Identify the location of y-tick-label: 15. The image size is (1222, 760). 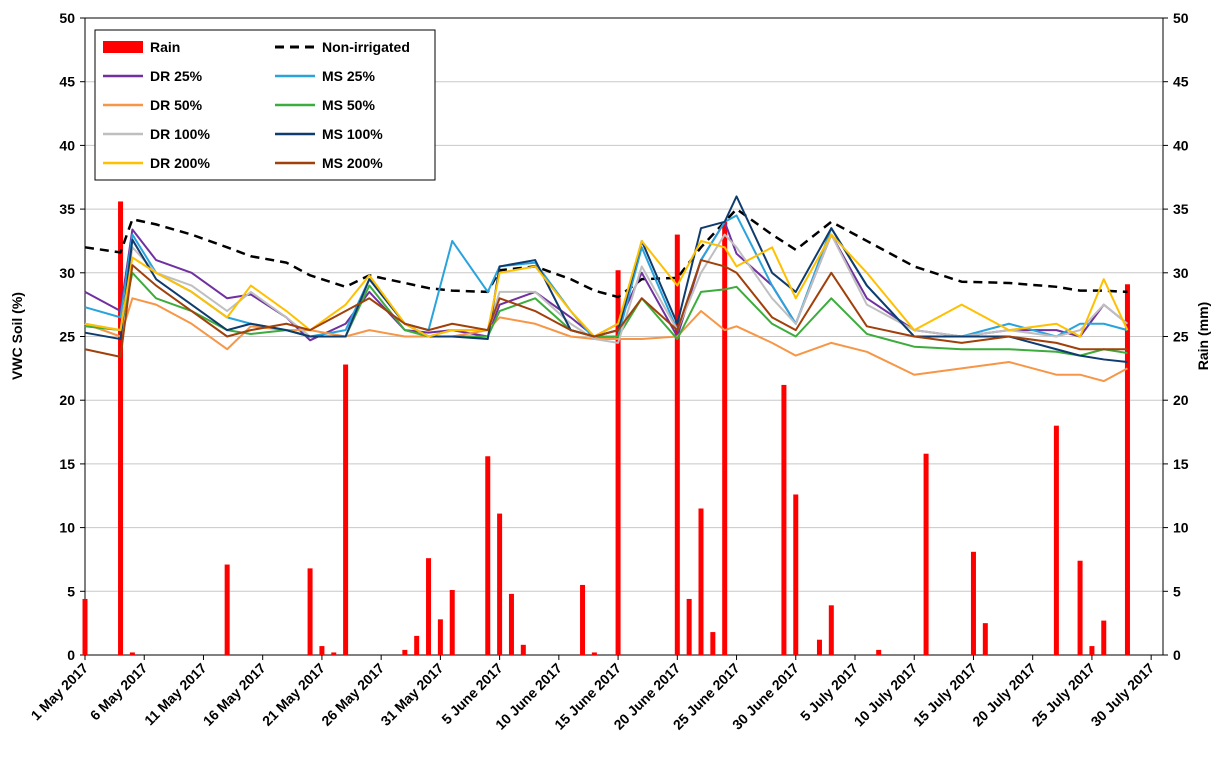
(67, 464).